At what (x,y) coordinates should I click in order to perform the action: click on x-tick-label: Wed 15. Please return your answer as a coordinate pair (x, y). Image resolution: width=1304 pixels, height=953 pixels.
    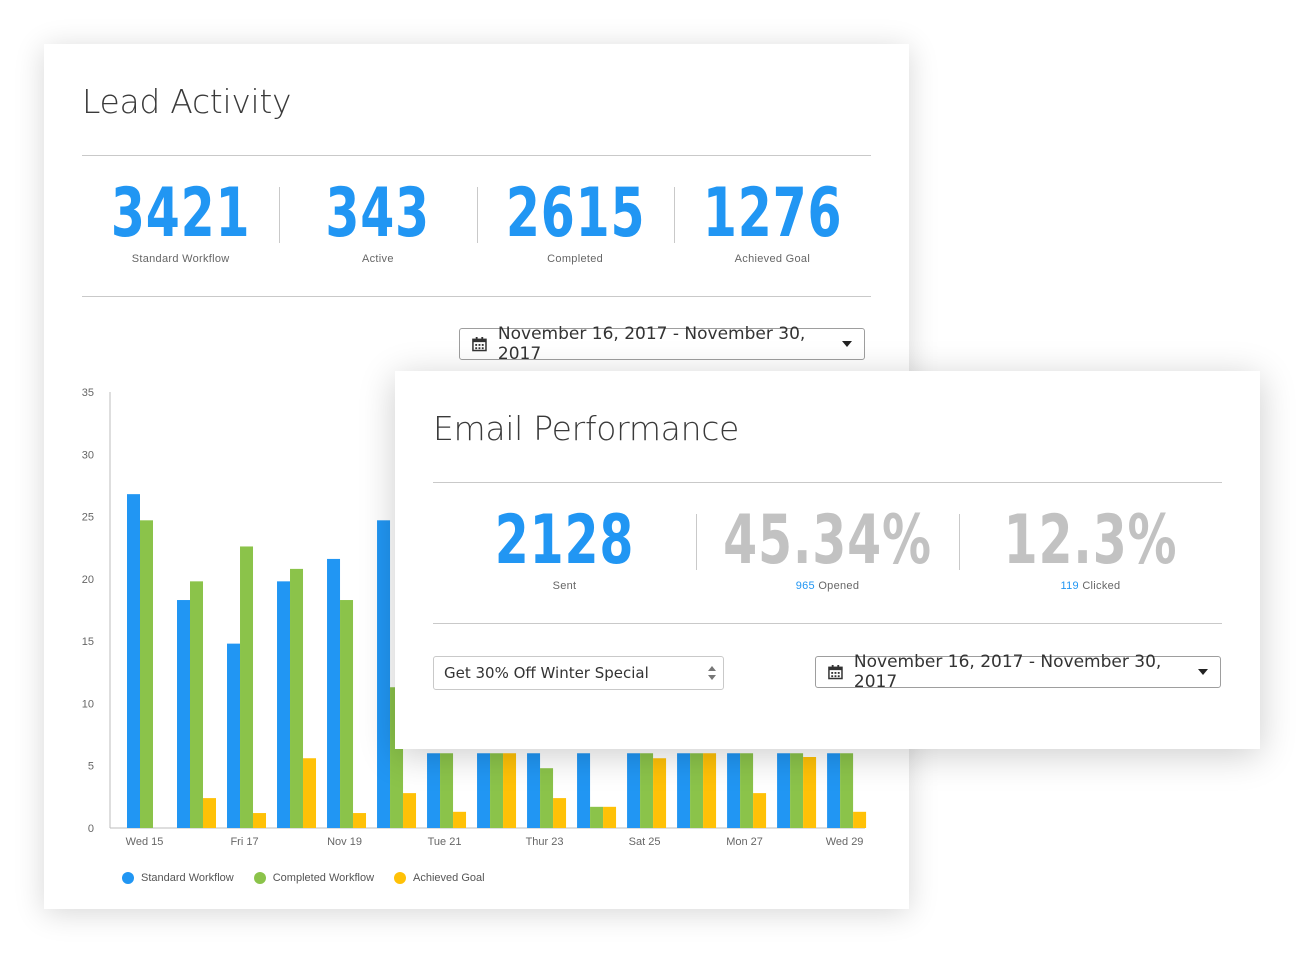
    Looking at the image, I should click on (145, 842).